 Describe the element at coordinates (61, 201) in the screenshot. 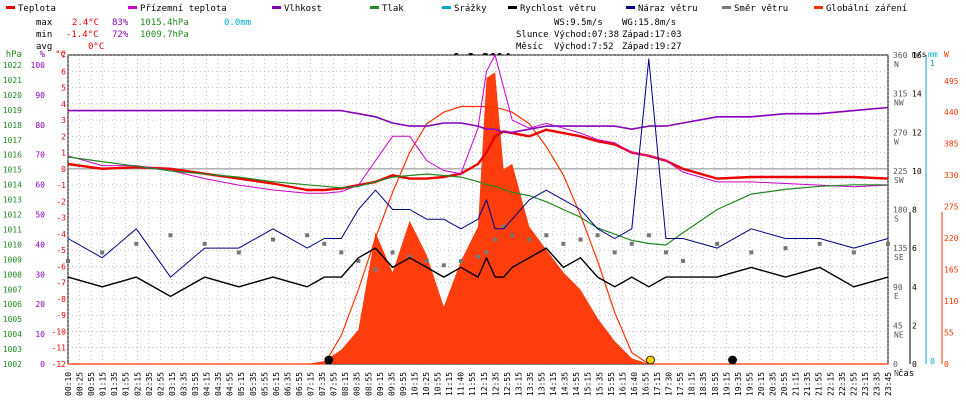

I see `axis-tick-temperature: -2` at that location.